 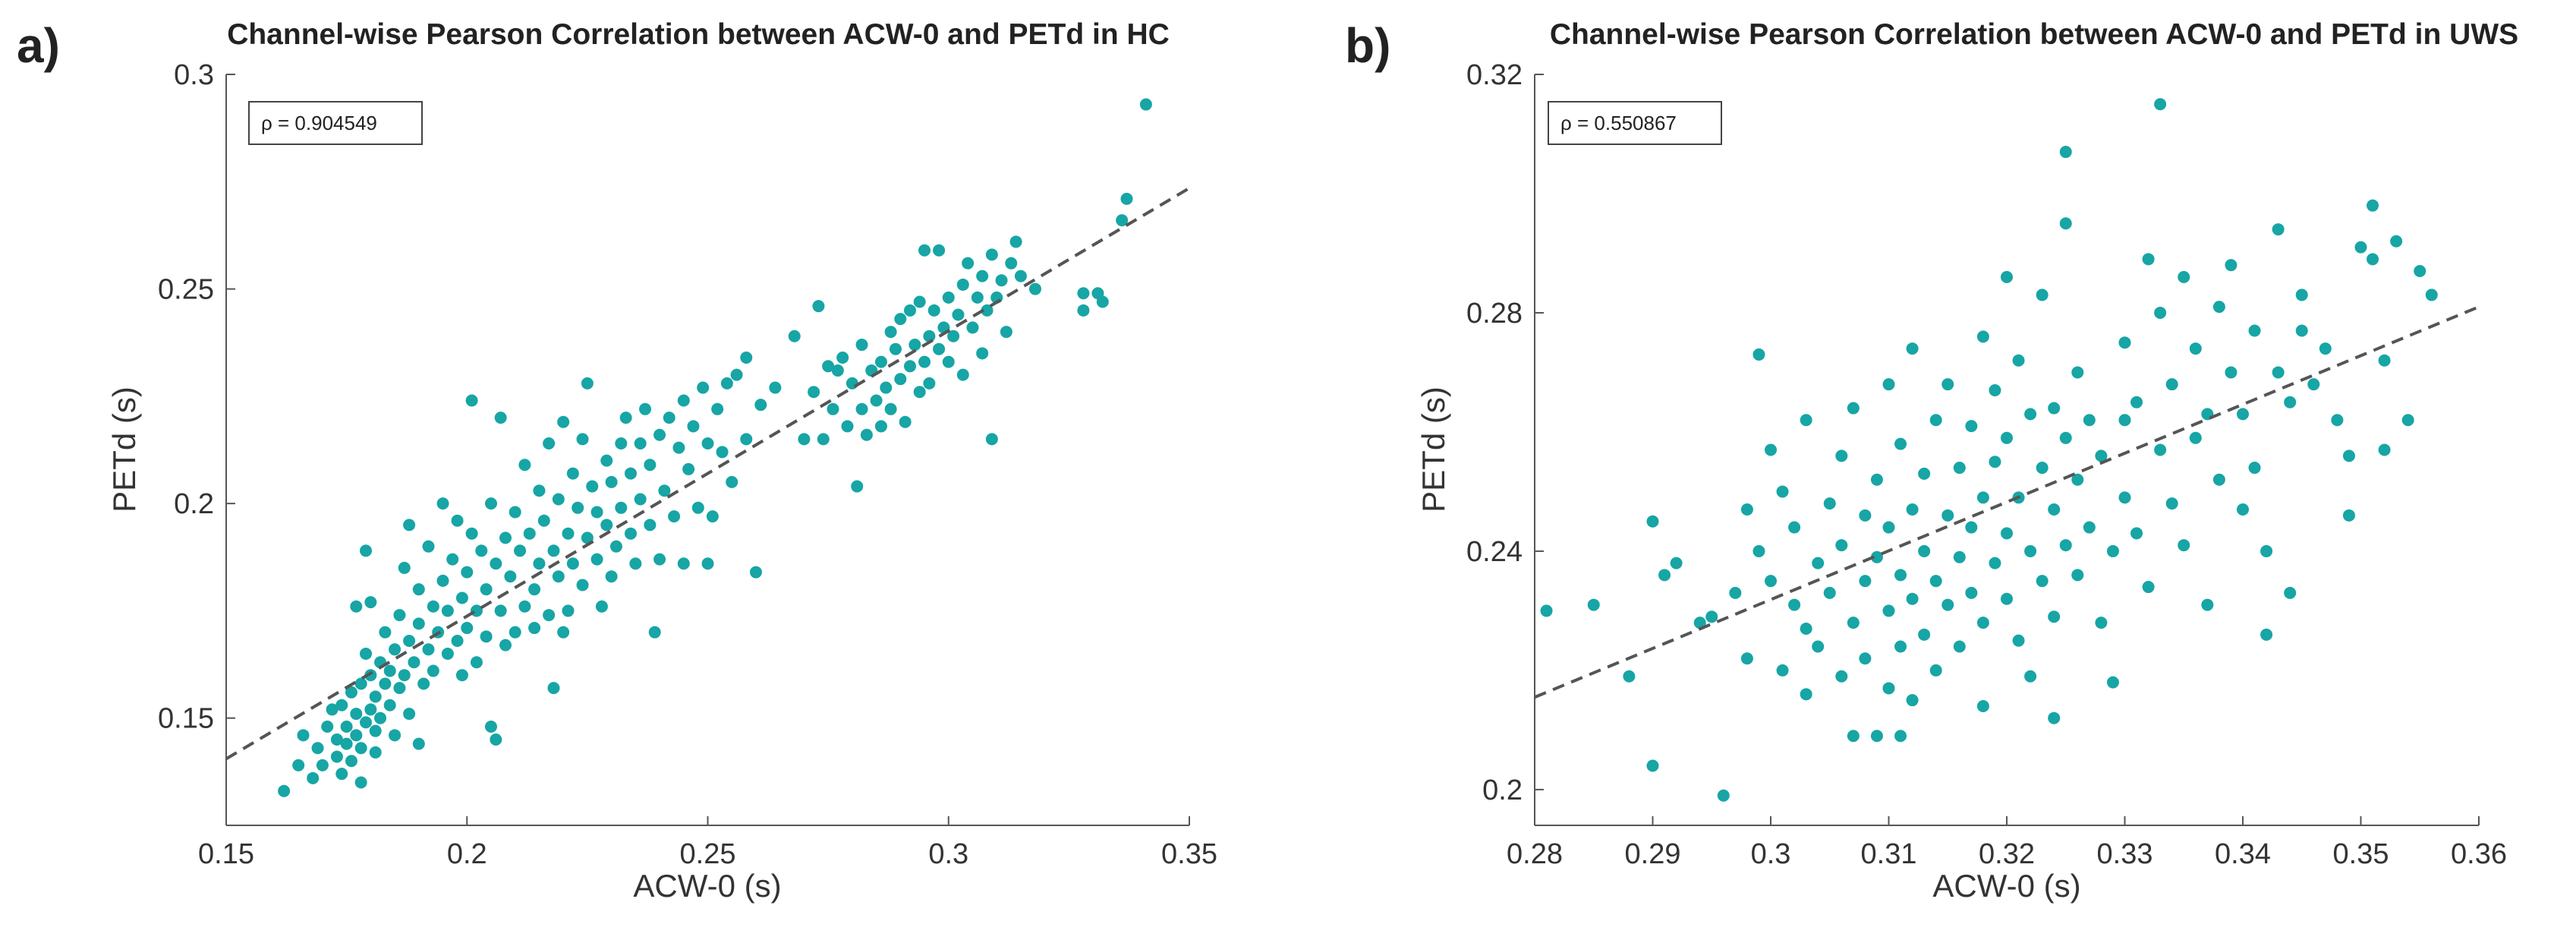 What do you see at coordinates (2361, 854) in the screenshot?
I see `panel-b-x-tick-label: 0.35` at bounding box center [2361, 854].